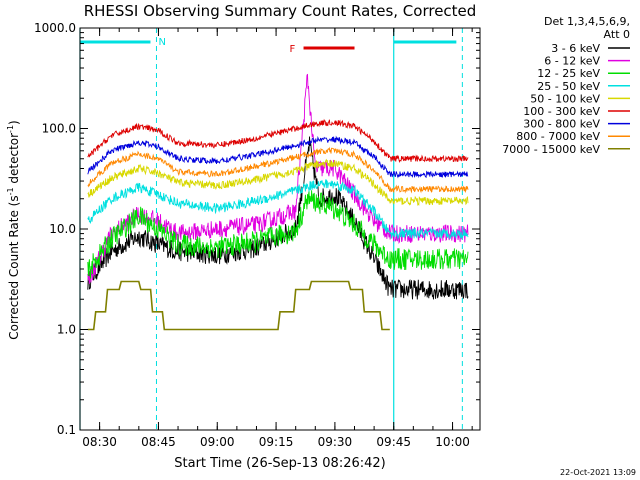 This screenshot has height=480, width=640. I want to click on x-axis-label: Start Time (26-Sep-13 08:26:42), so click(279, 463).